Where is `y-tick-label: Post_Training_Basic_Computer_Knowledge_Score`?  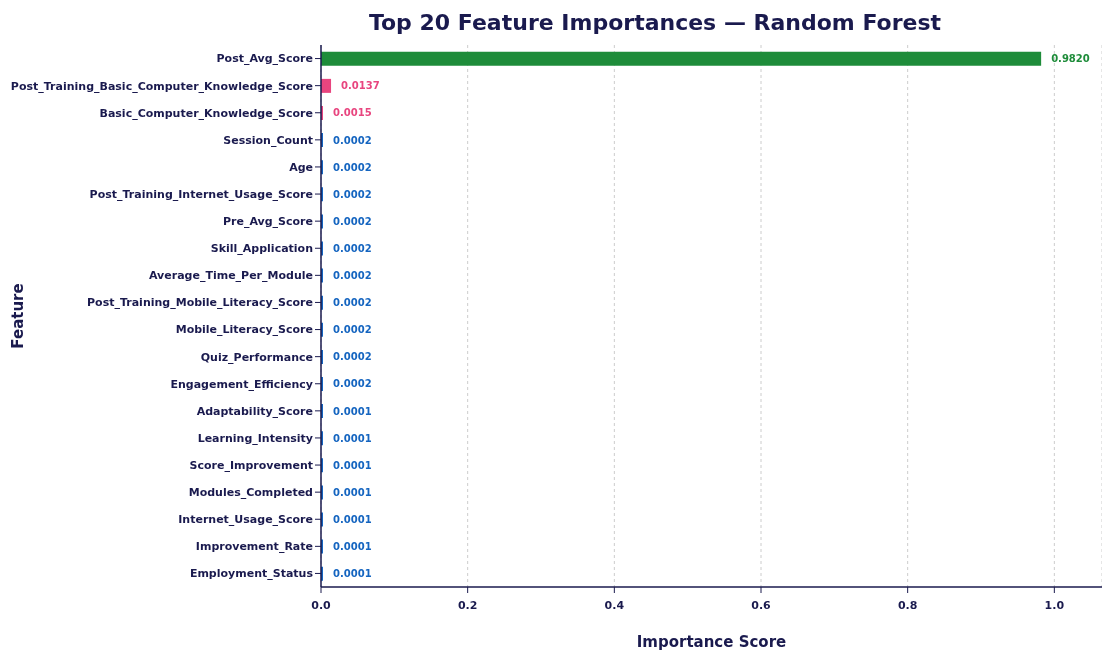 y-tick-label: Post_Training_Basic_Computer_Knowledge_Score is located at coordinates (161, 86).